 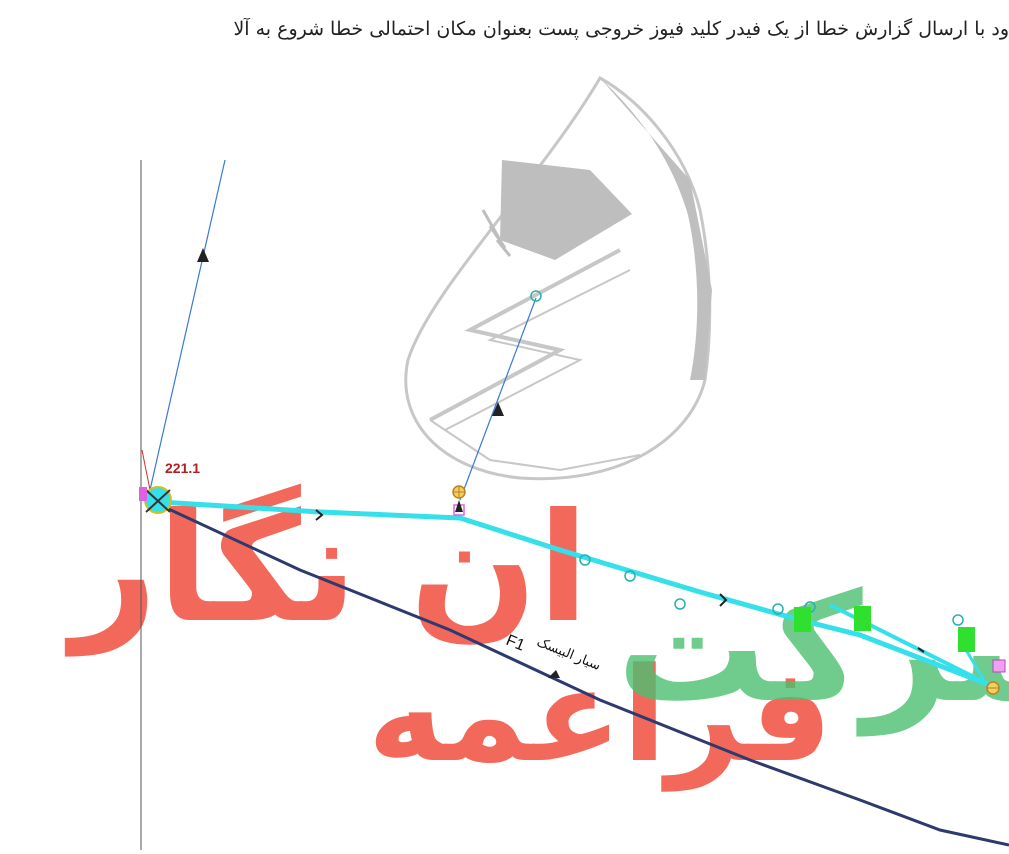 I want to click on branch-line-up, so click(x=187, y=325).